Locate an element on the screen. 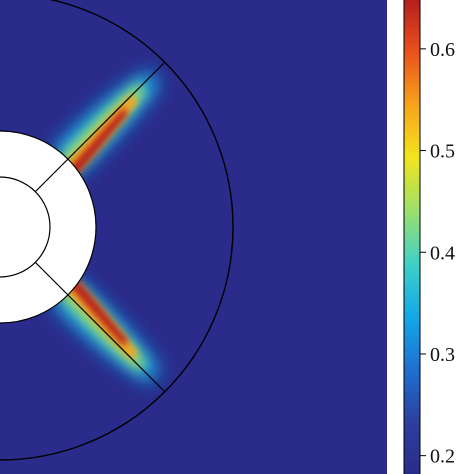  upper-arm-hot-core is located at coordinates (96, 143).